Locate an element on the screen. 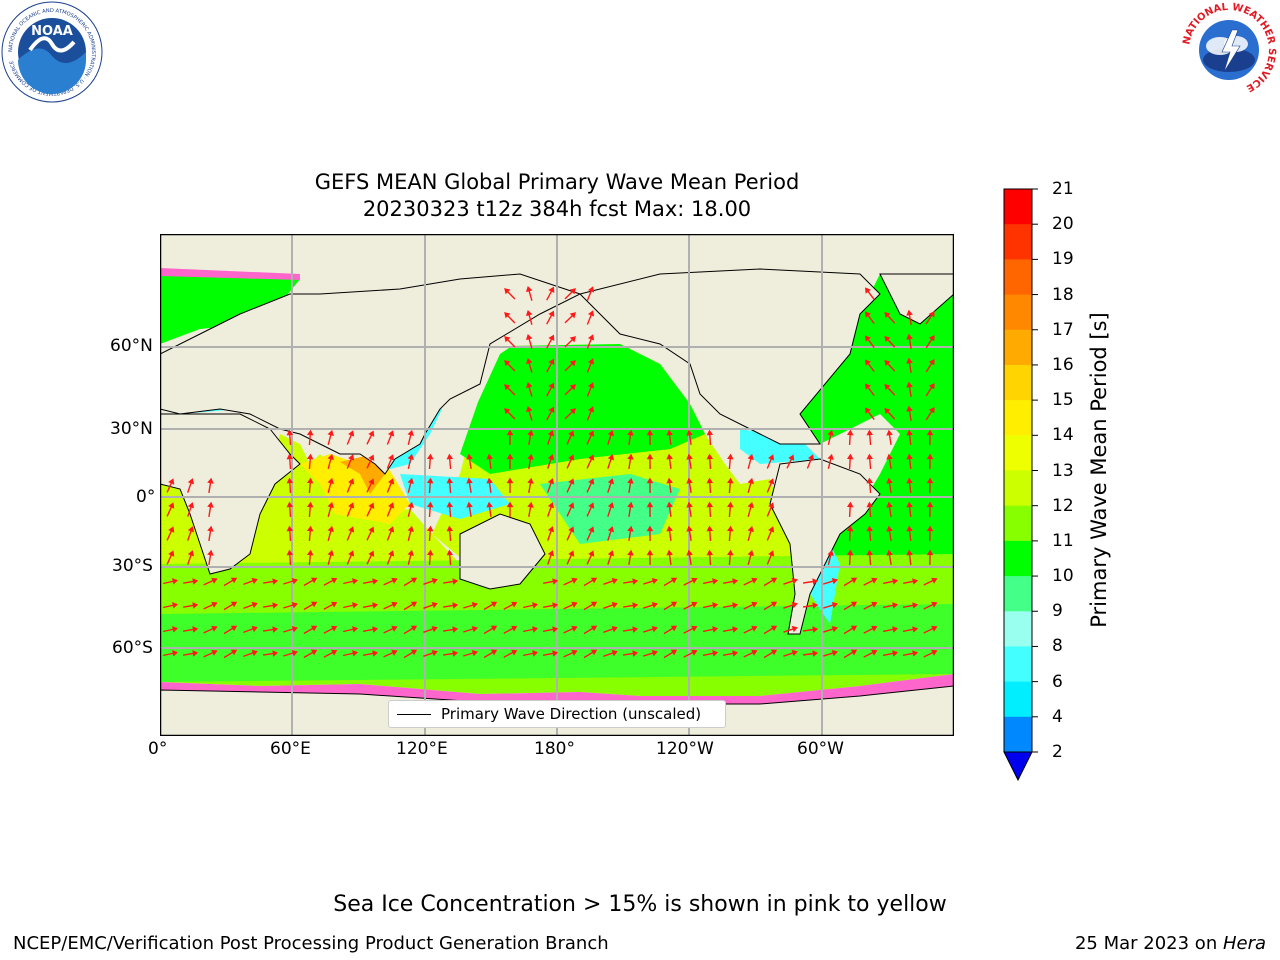 The width and height of the screenshot is (1280, 960). y-tick-0: 0° is located at coordinates (146, 497).